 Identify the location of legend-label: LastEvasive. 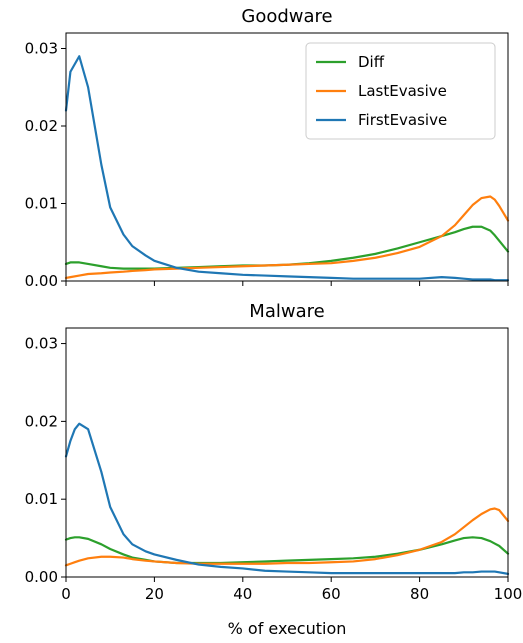
(402, 91).